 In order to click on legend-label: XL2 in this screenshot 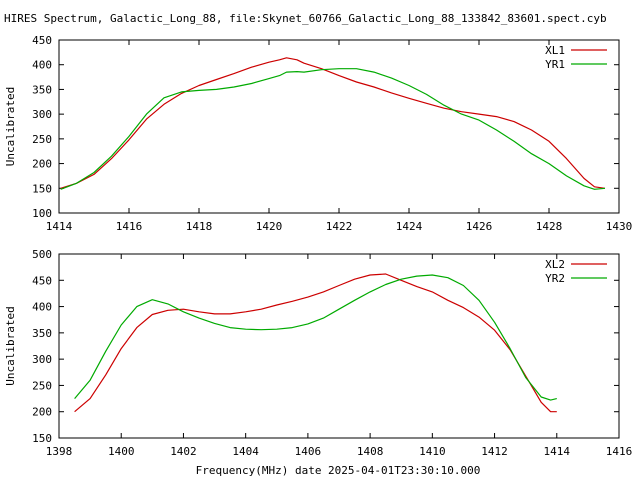, I will do `click(555, 264)`.